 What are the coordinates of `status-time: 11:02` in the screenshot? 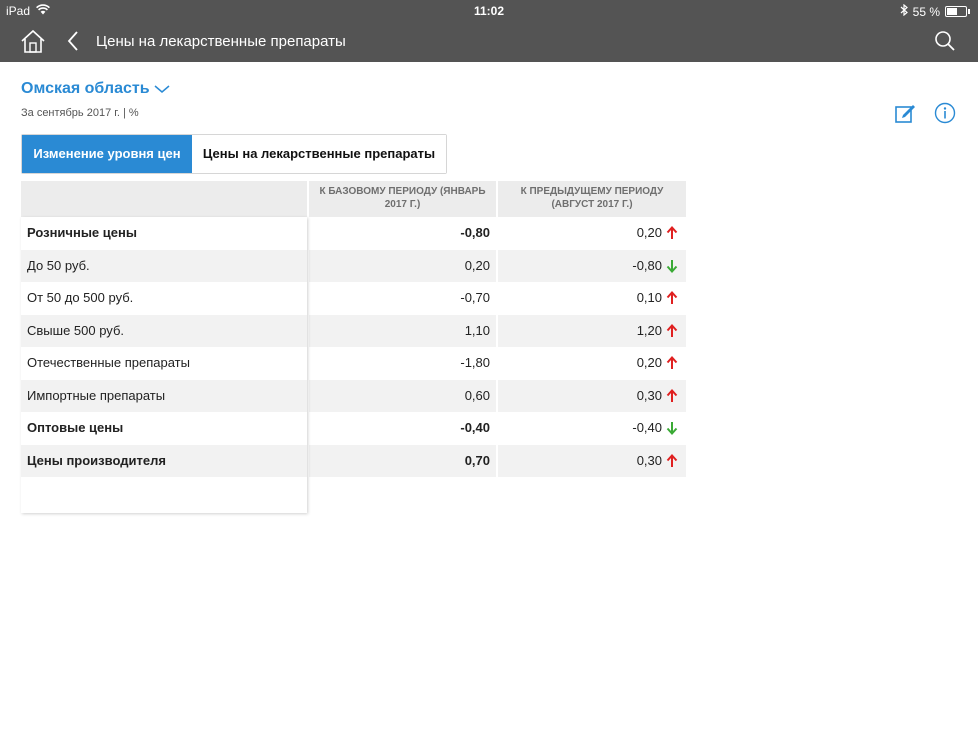 It's located at (489, 11).